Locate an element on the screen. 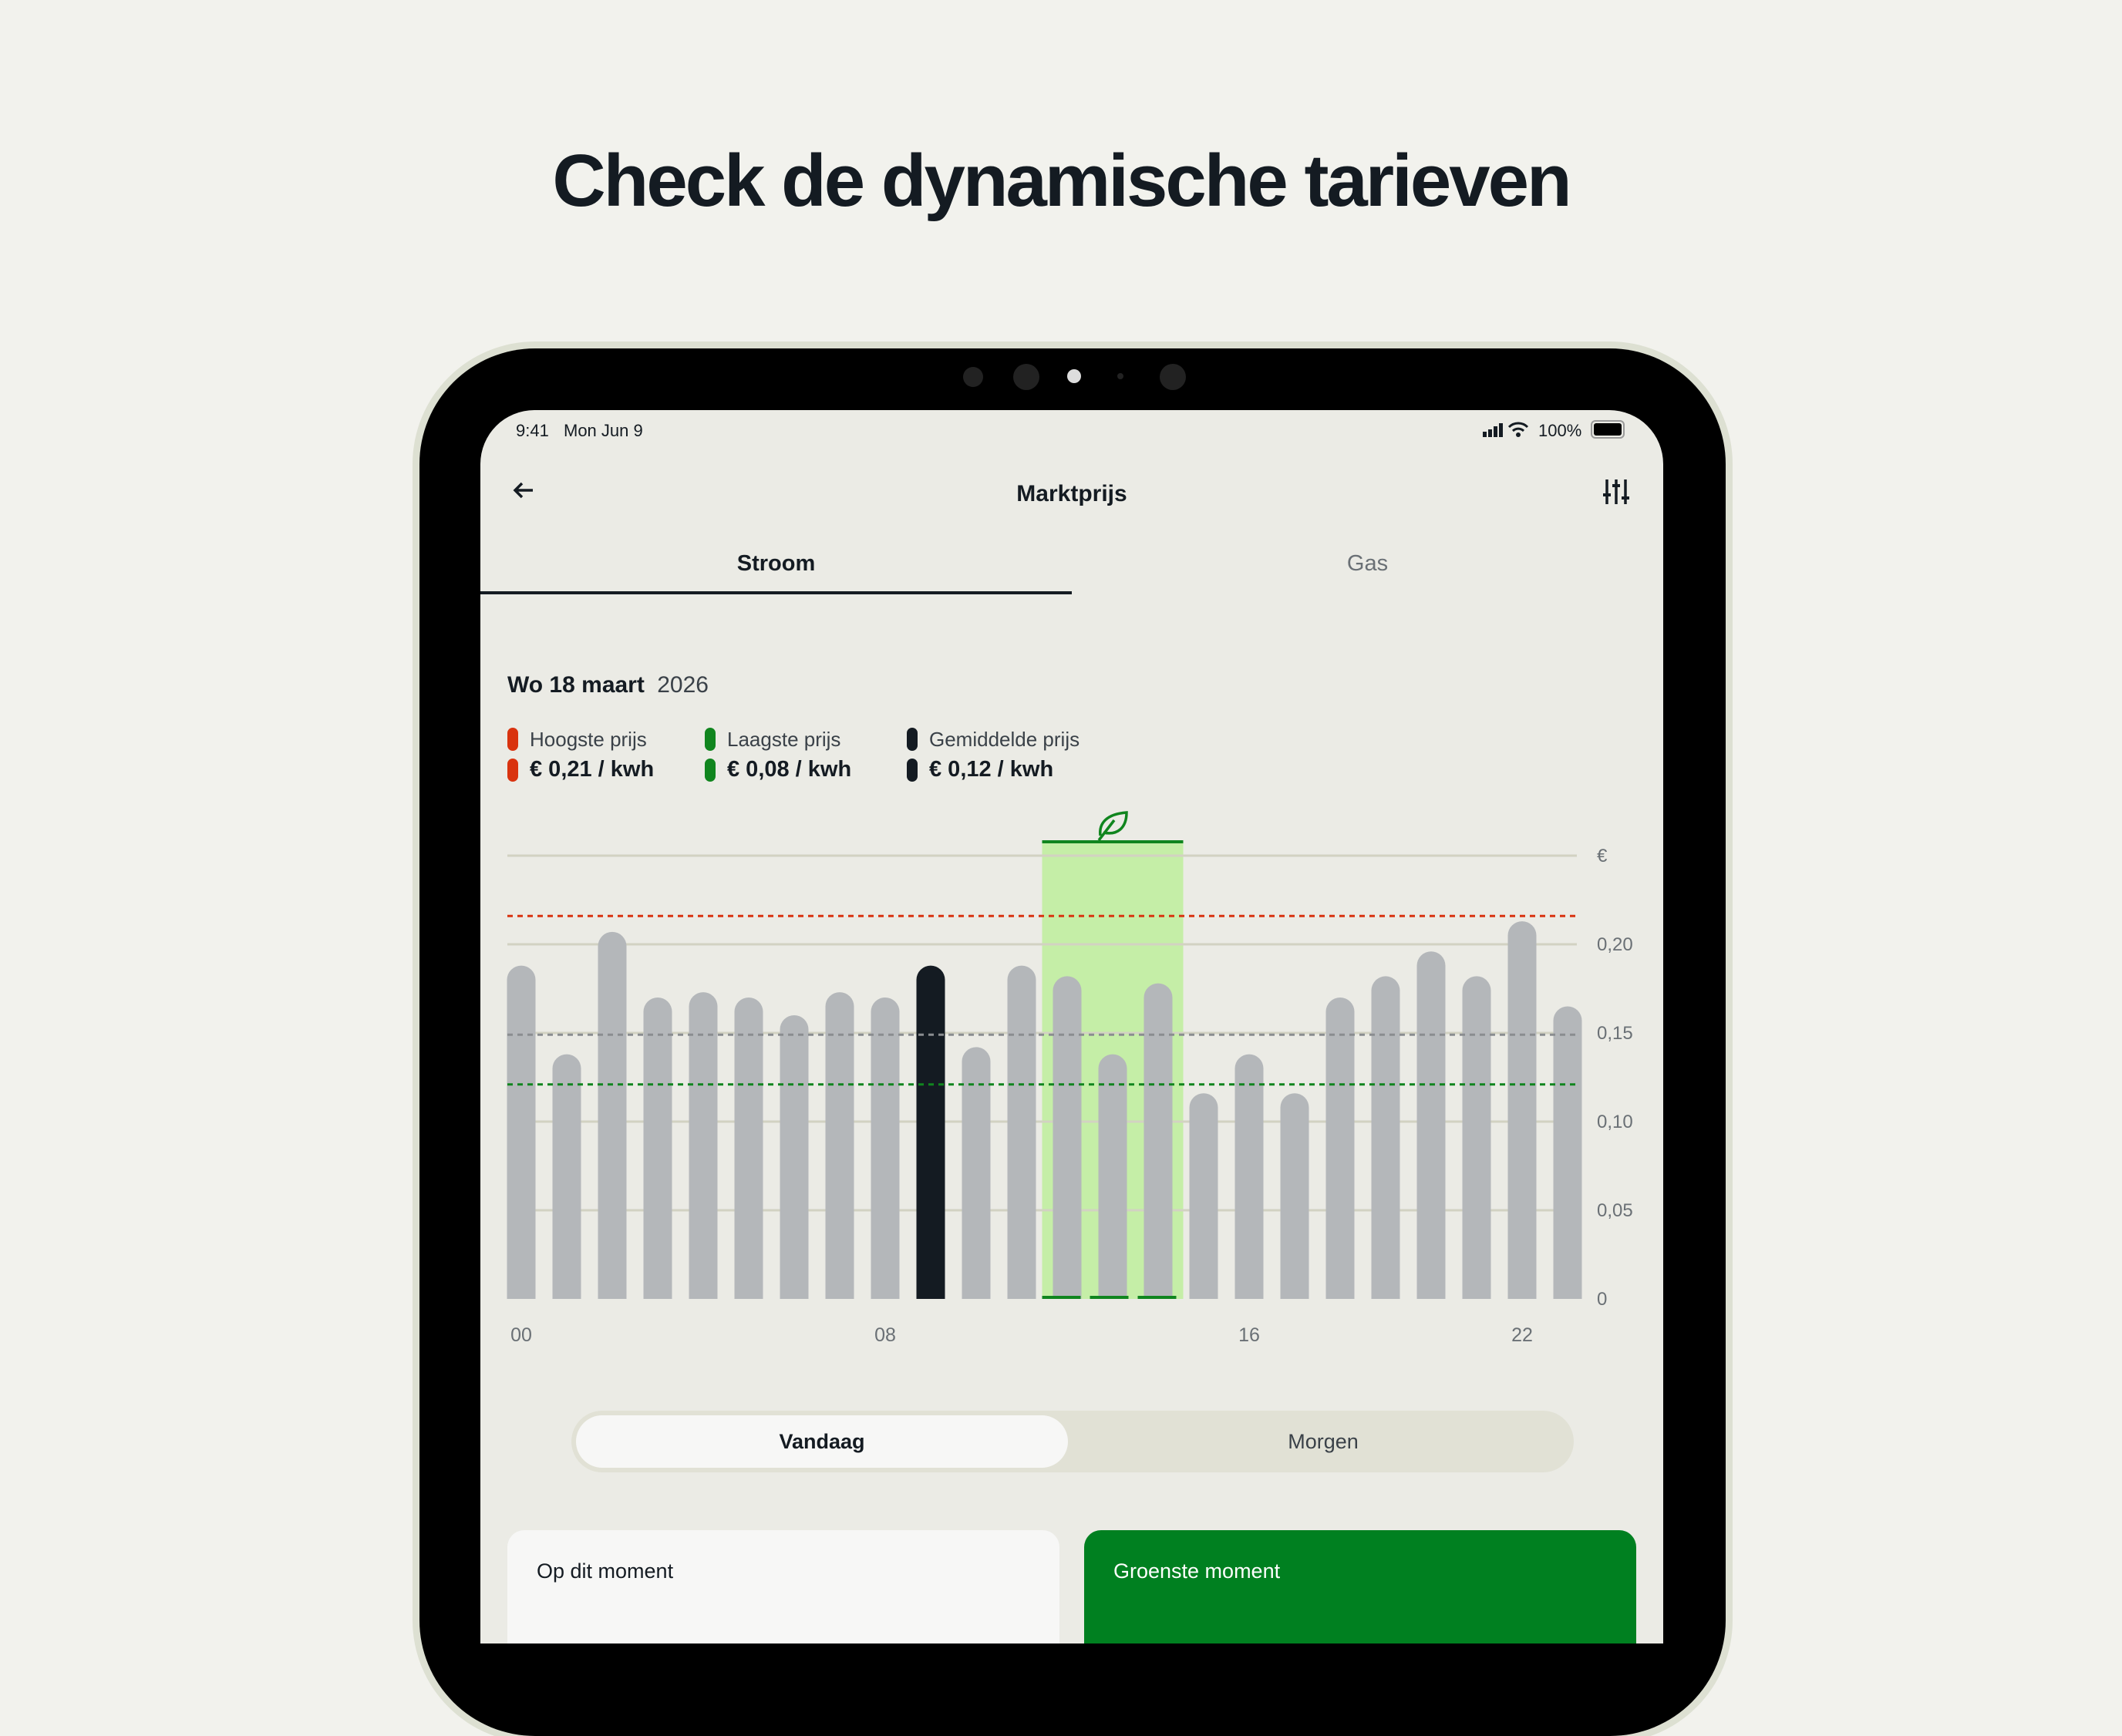  status-date: Mon Jun 9 is located at coordinates (603, 431).